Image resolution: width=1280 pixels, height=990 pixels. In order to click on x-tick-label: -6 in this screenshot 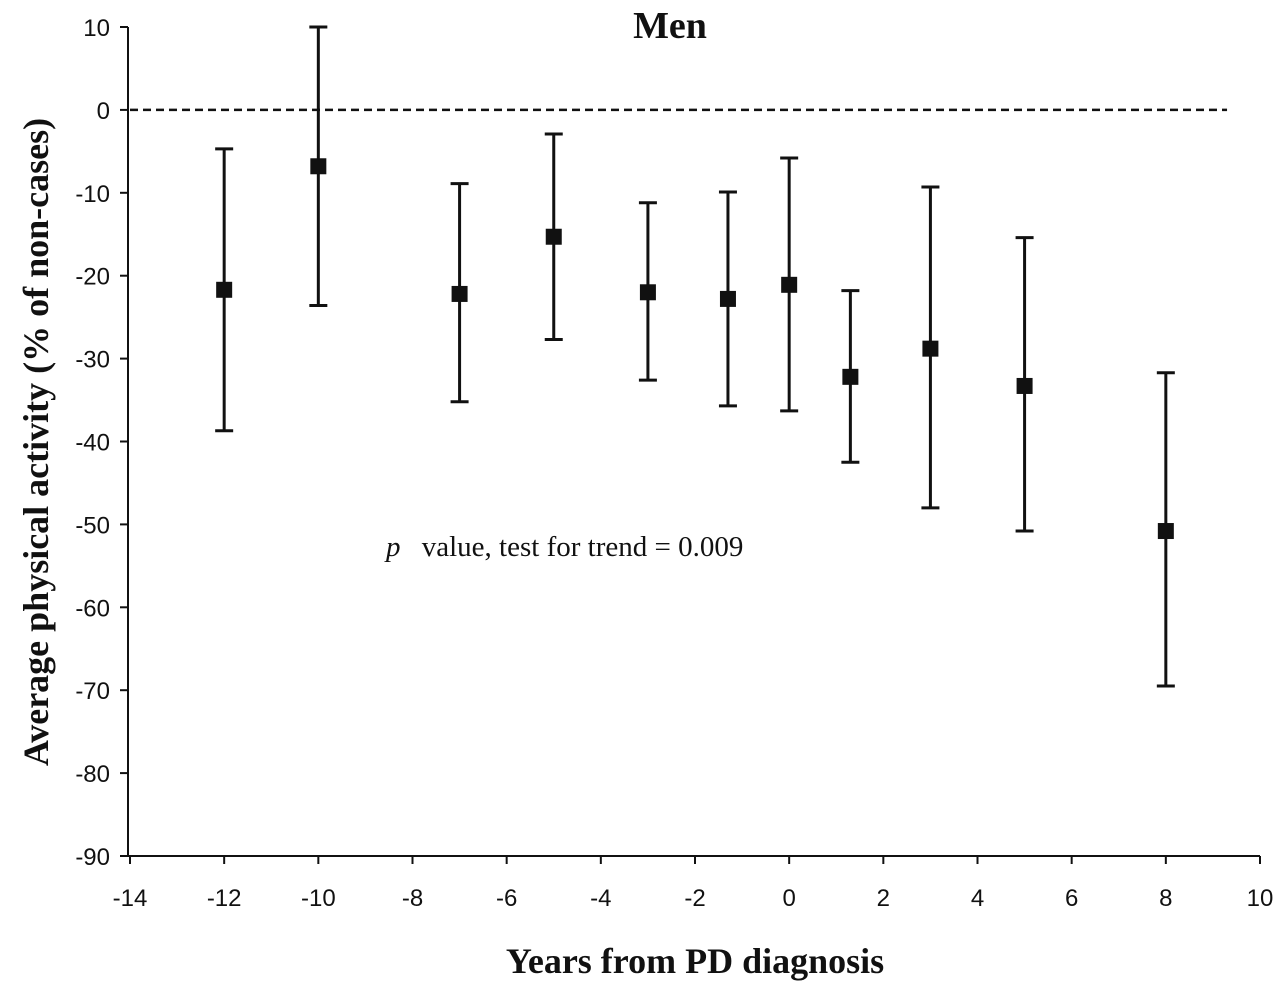, I will do `click(506, 898)`.